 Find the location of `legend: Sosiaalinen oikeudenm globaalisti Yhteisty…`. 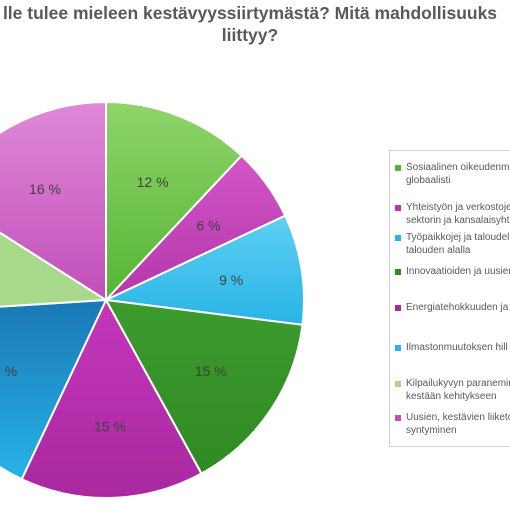

legend: Sosiaalinen oikeudenm globaalisti Yhteisty… is located at coordinates (449, 298).